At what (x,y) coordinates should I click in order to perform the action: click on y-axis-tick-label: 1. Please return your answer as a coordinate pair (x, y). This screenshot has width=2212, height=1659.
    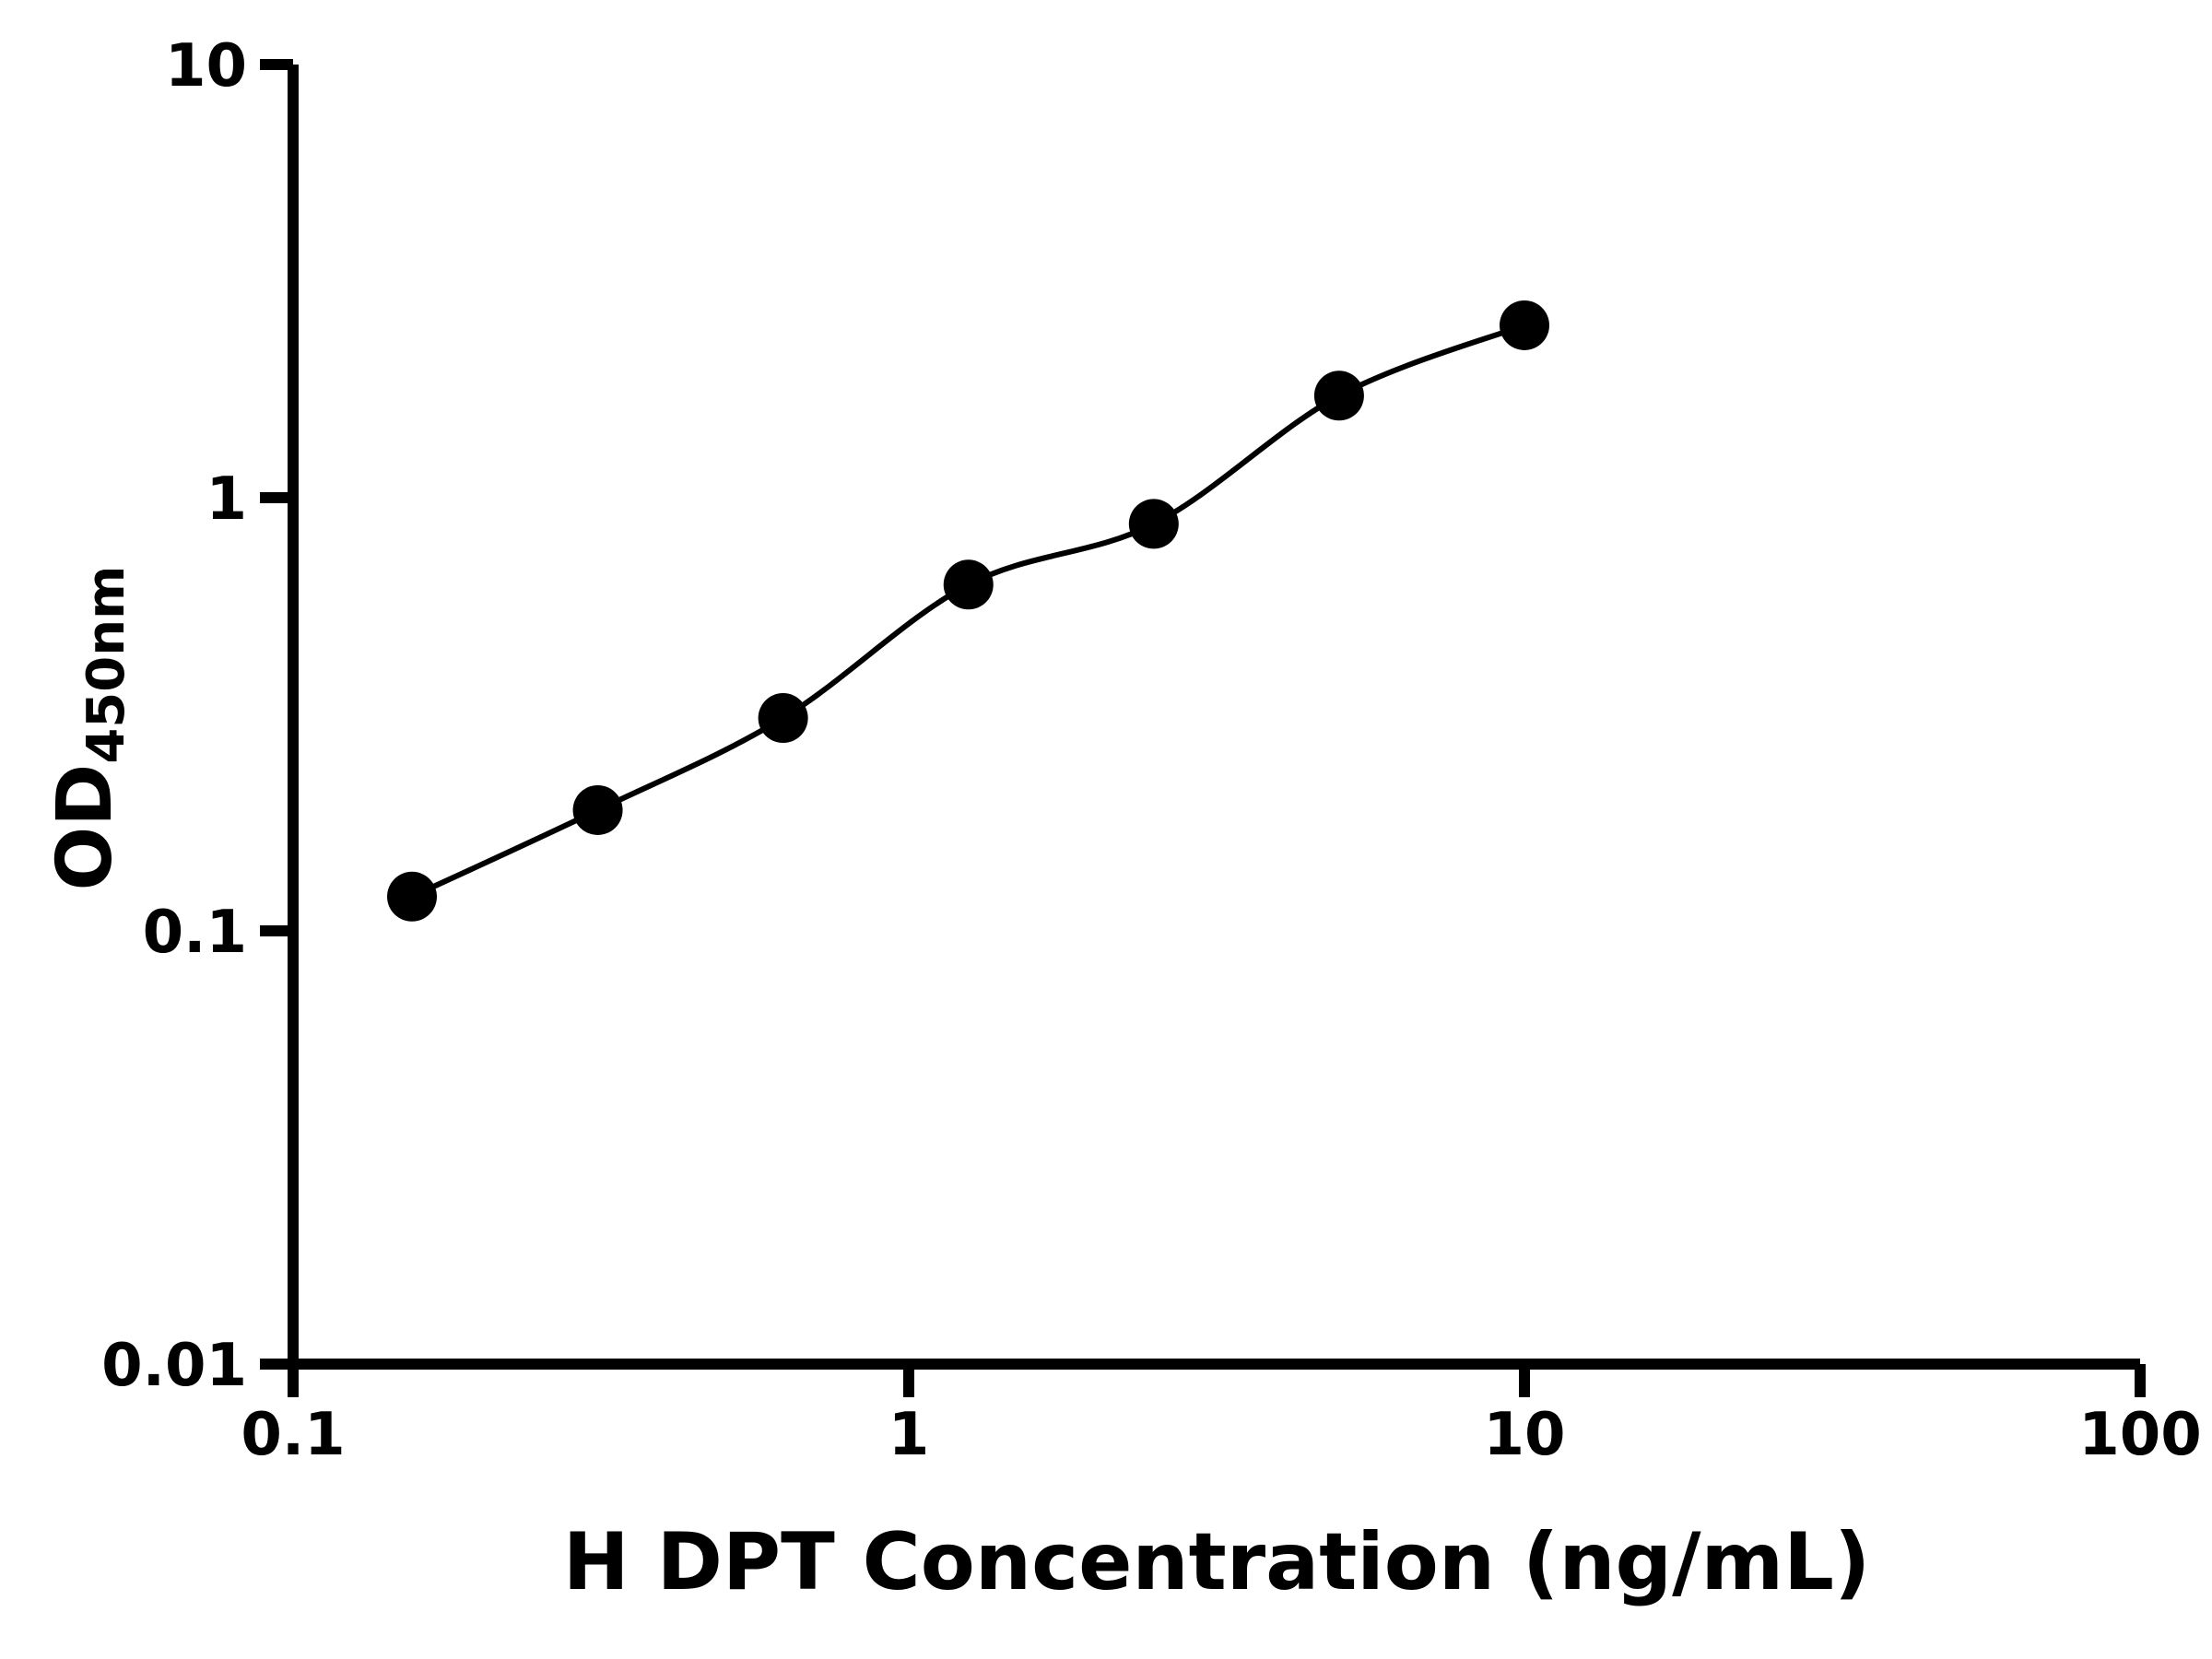
    Looking at the image, I should click on (226, 499).